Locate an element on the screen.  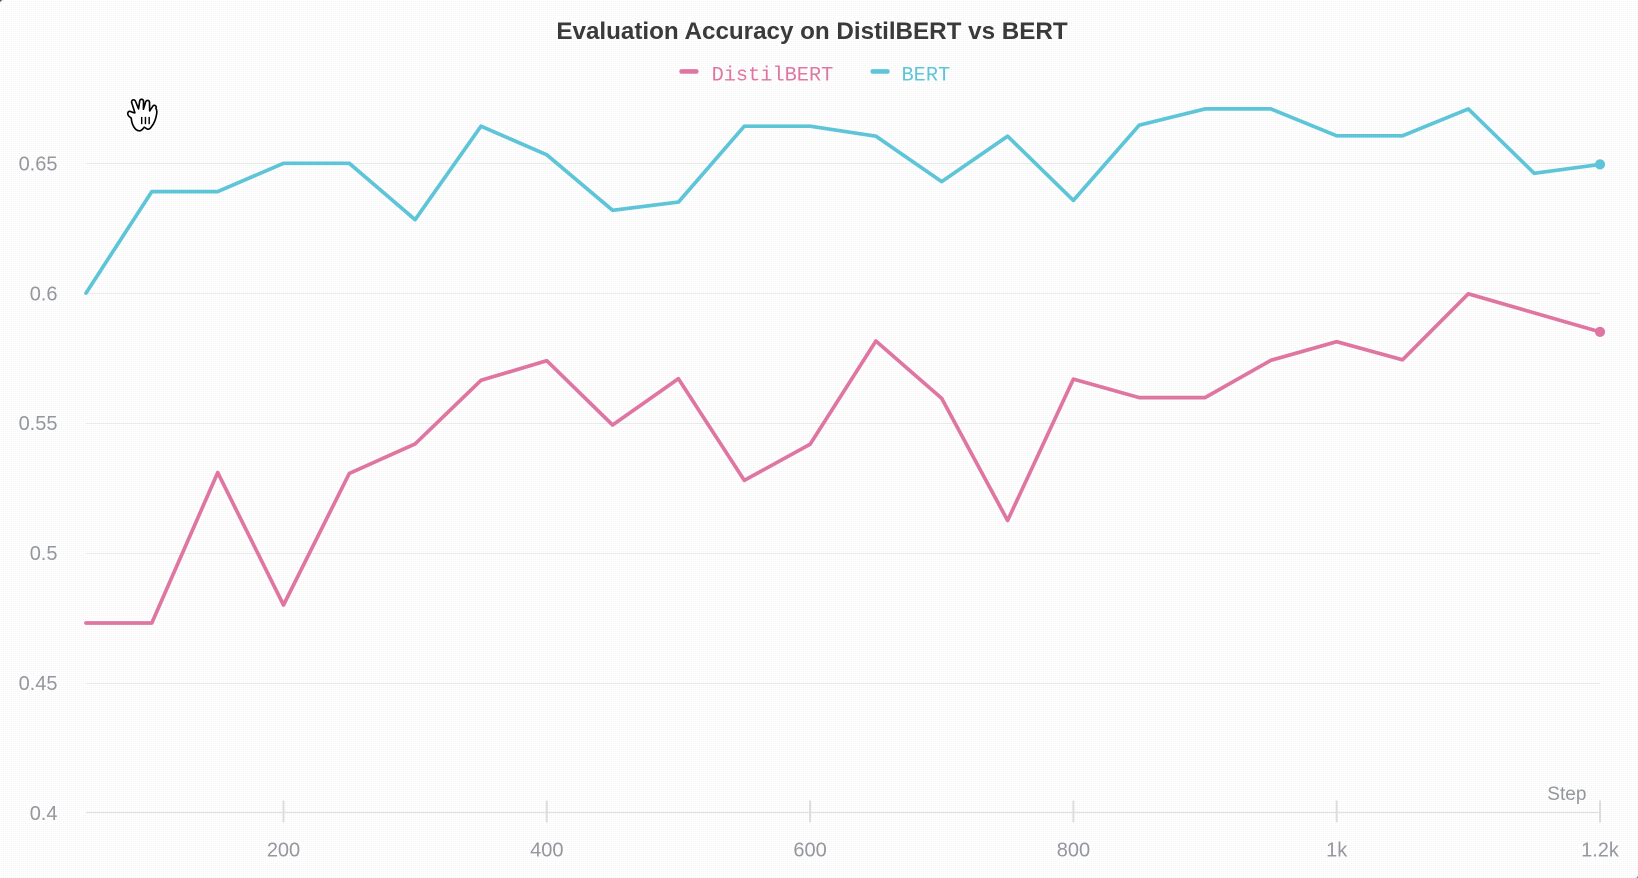
svg-text: 200 is located at coordinates (283, 850).